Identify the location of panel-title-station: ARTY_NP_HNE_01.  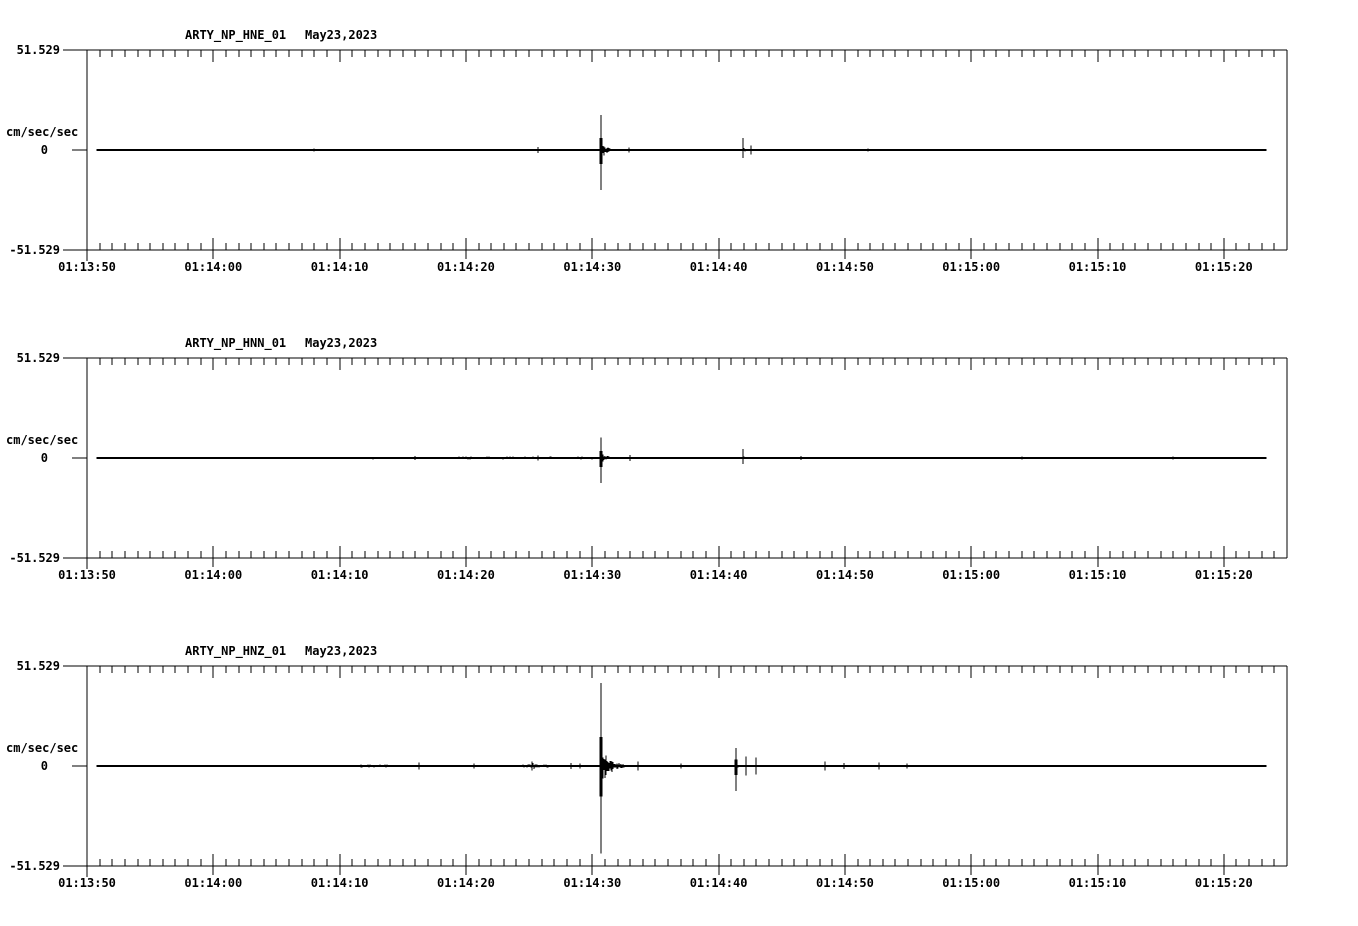
(236, 35).